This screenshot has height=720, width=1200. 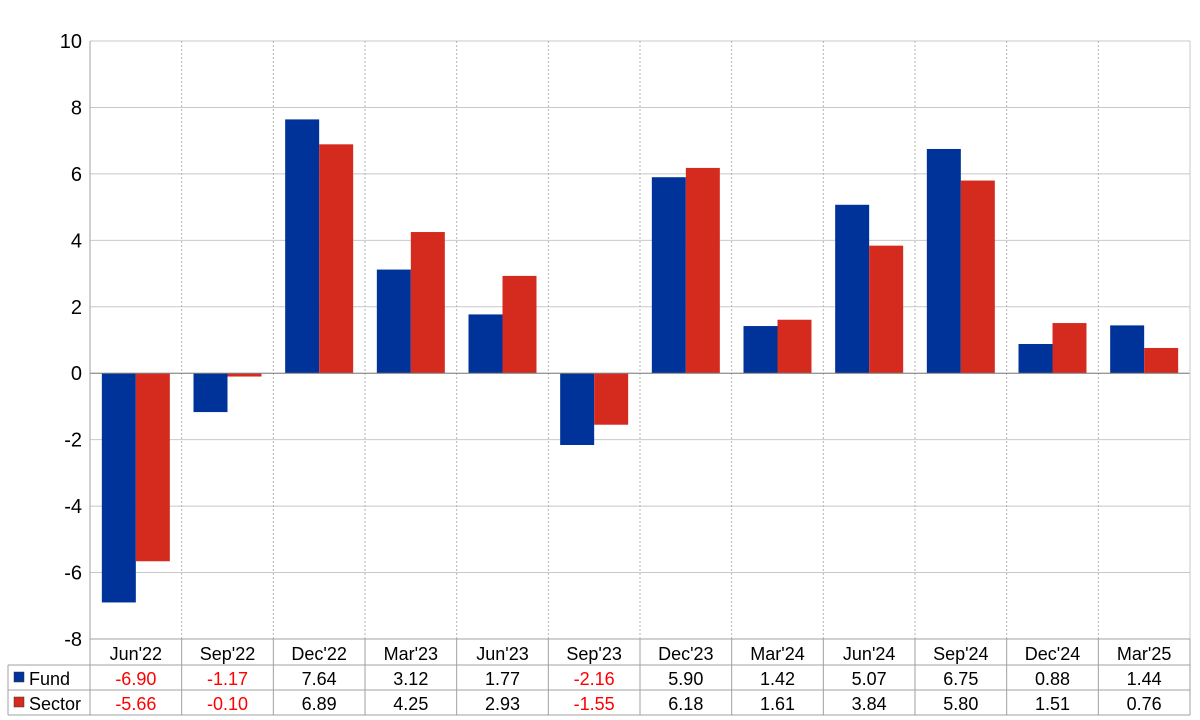 What do you see at coordinates (73, 574) in the screenshot?
I see `y-tick-label: -6` at bounding box center [73, 574].